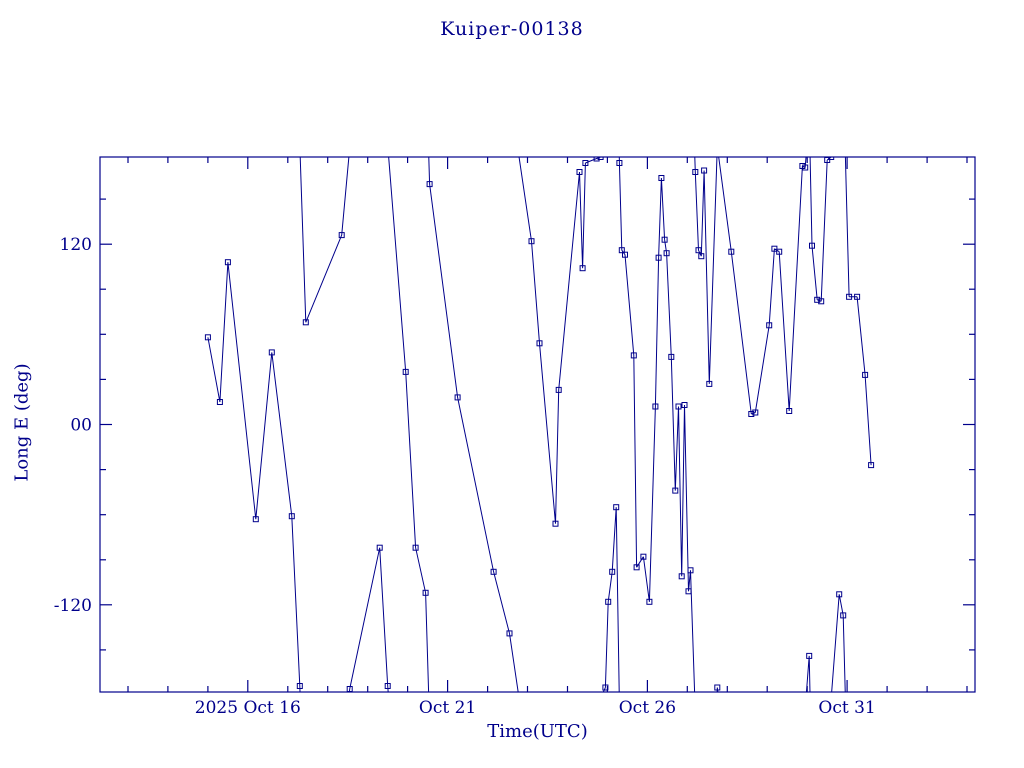 The height and width of the screenshot is (768, 1024). What do you see at coordinates (73, 606) in the screenshot?
I see `y-tick-label: -120` at bounding box center [73, 606].